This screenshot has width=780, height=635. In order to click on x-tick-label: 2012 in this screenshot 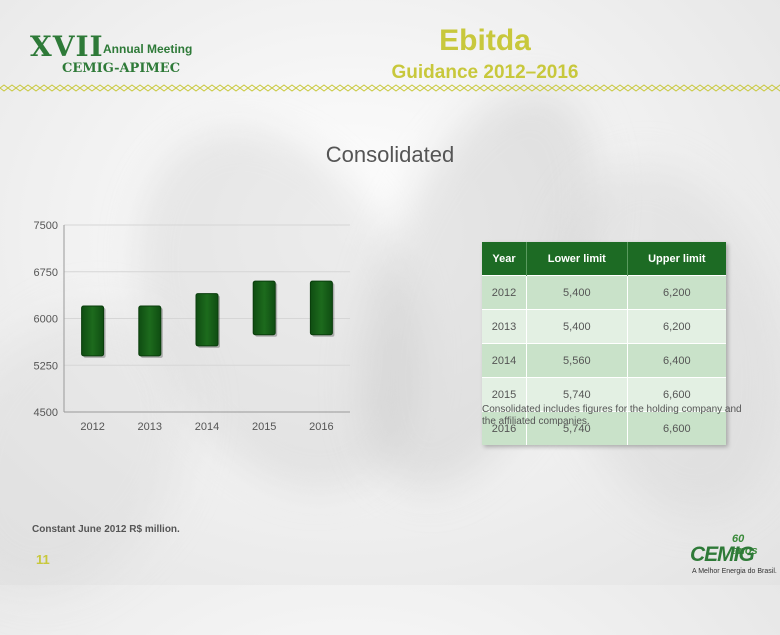, I will do `click(92, 427)`.